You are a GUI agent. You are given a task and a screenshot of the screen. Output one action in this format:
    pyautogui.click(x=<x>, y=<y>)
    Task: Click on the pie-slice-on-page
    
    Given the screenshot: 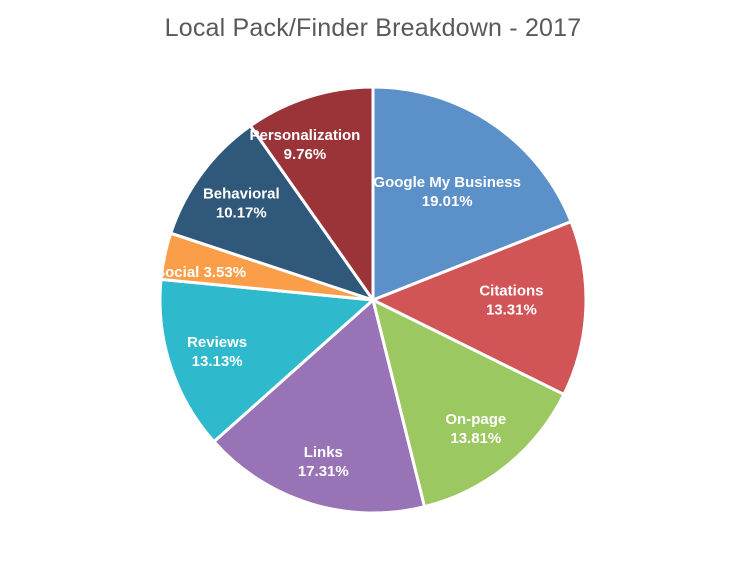 What is the action you would take?
    pyautogui.click(x=468, y=403)
    